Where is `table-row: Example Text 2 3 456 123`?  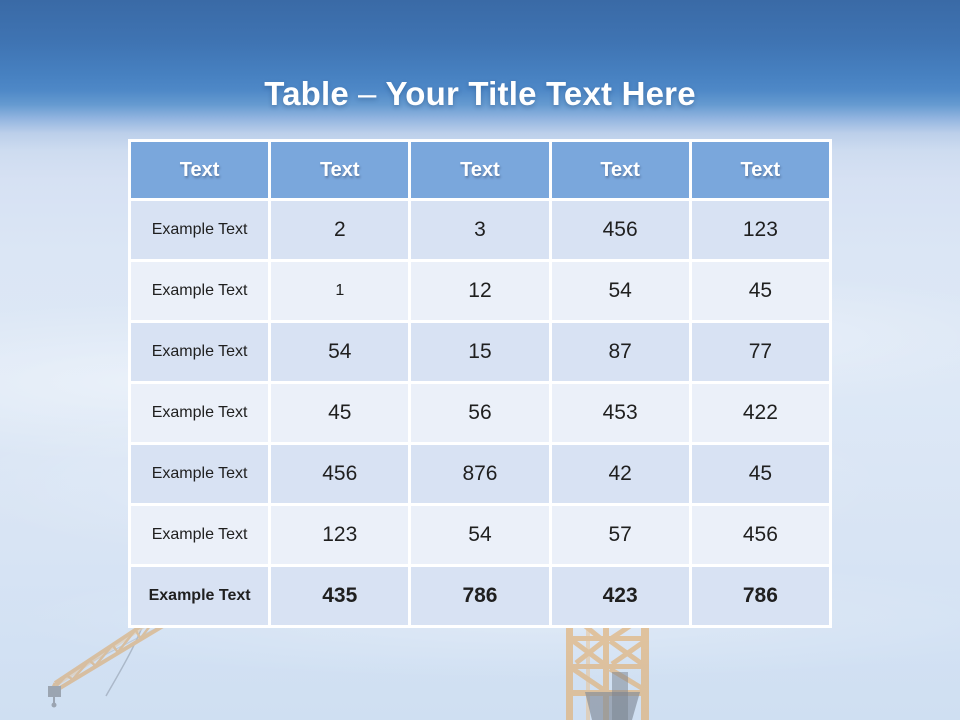 table-row: Example Text 2 3 456 123 is located at coordinates (480, 230).